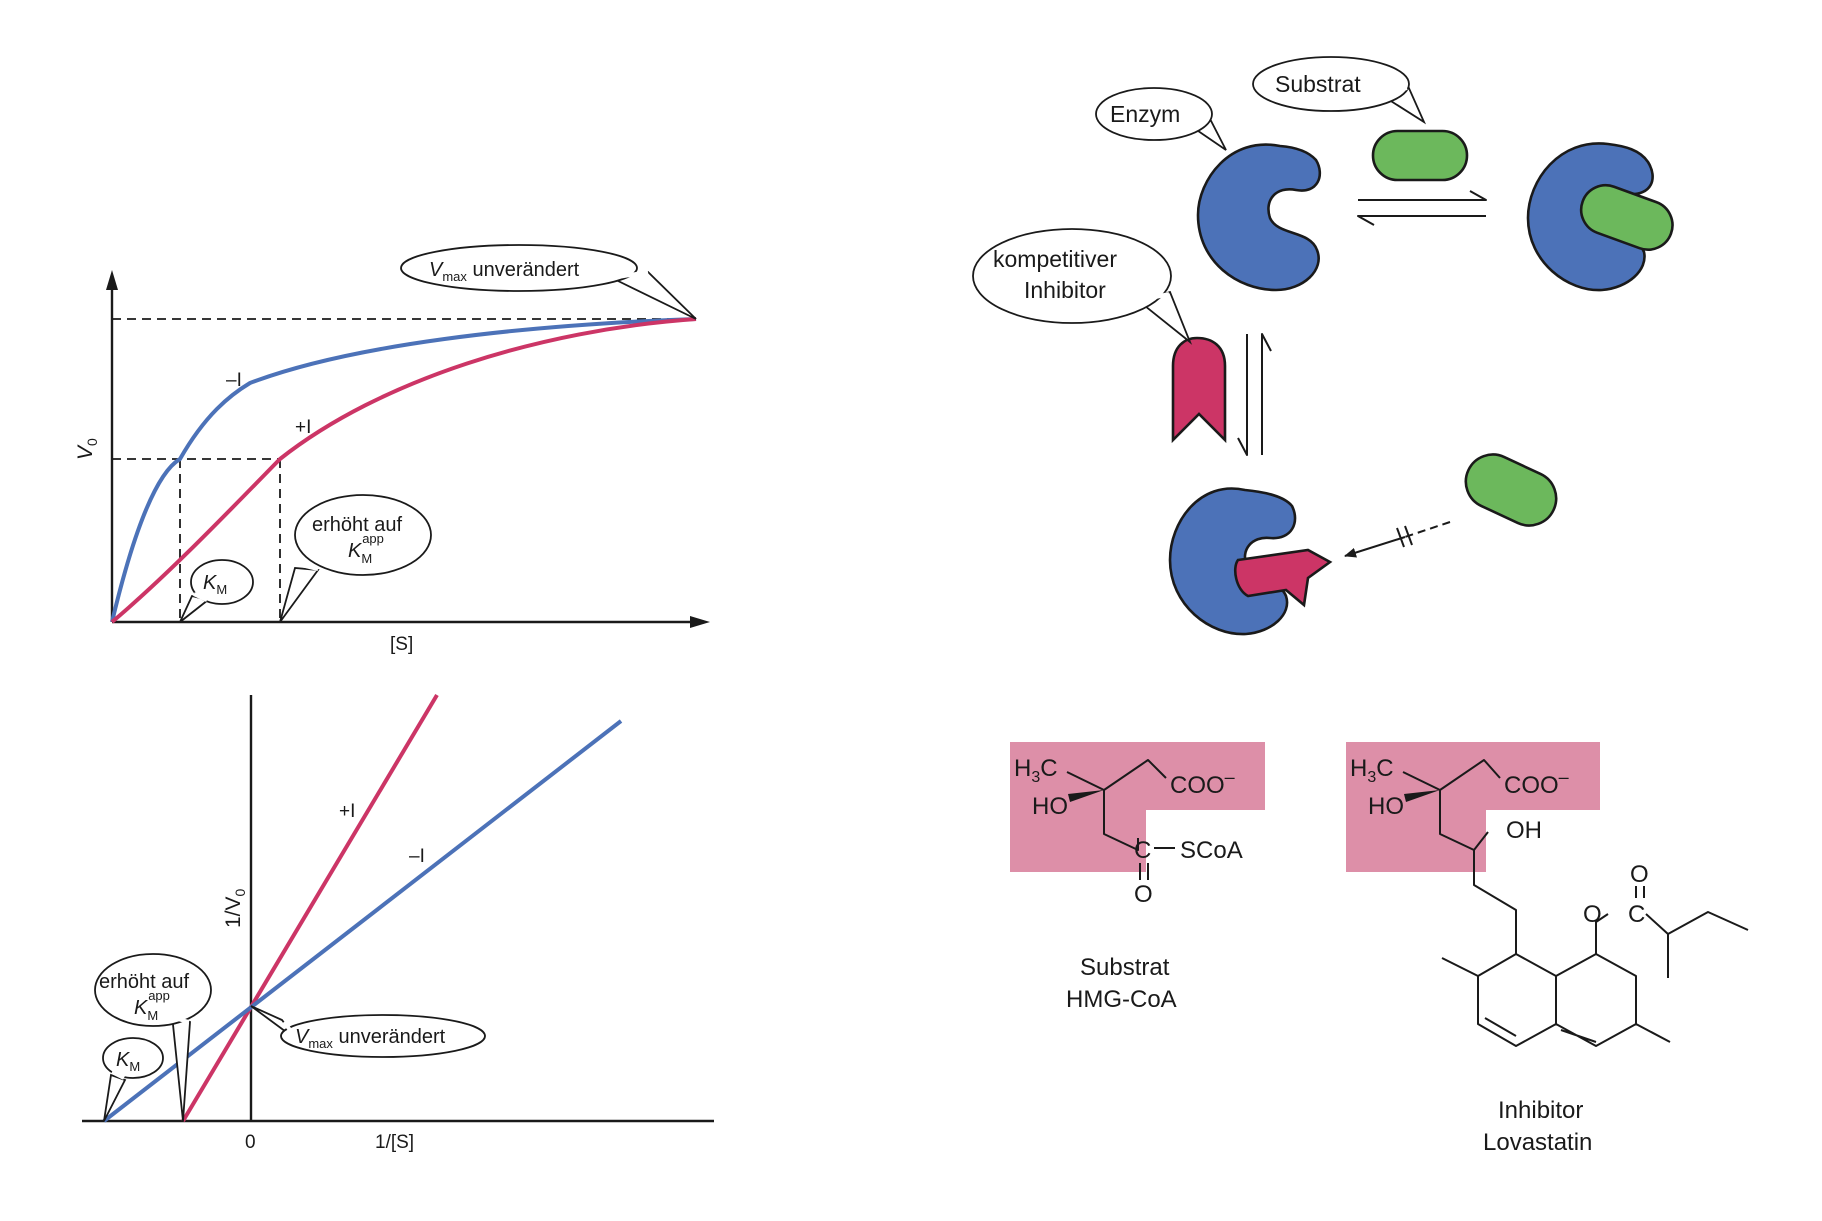 This screenshot has height=1221, width=1822. Describe the element at coordinates (1524, 830) in the screenshot. I see `lovastatin-oh-label: OH` at that location.